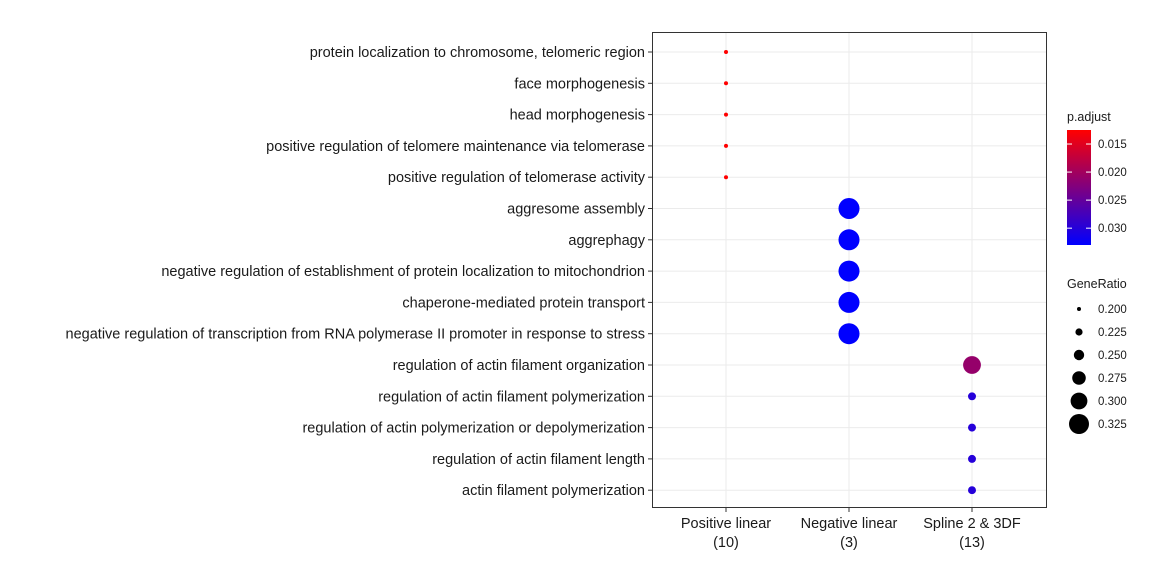 The height and width of the screenshot is (576, 1152). I want to click on size-legend: GeneRatio 0.200 0.225 0.250 0.275 0.300 0.325, so click(1097, 355).